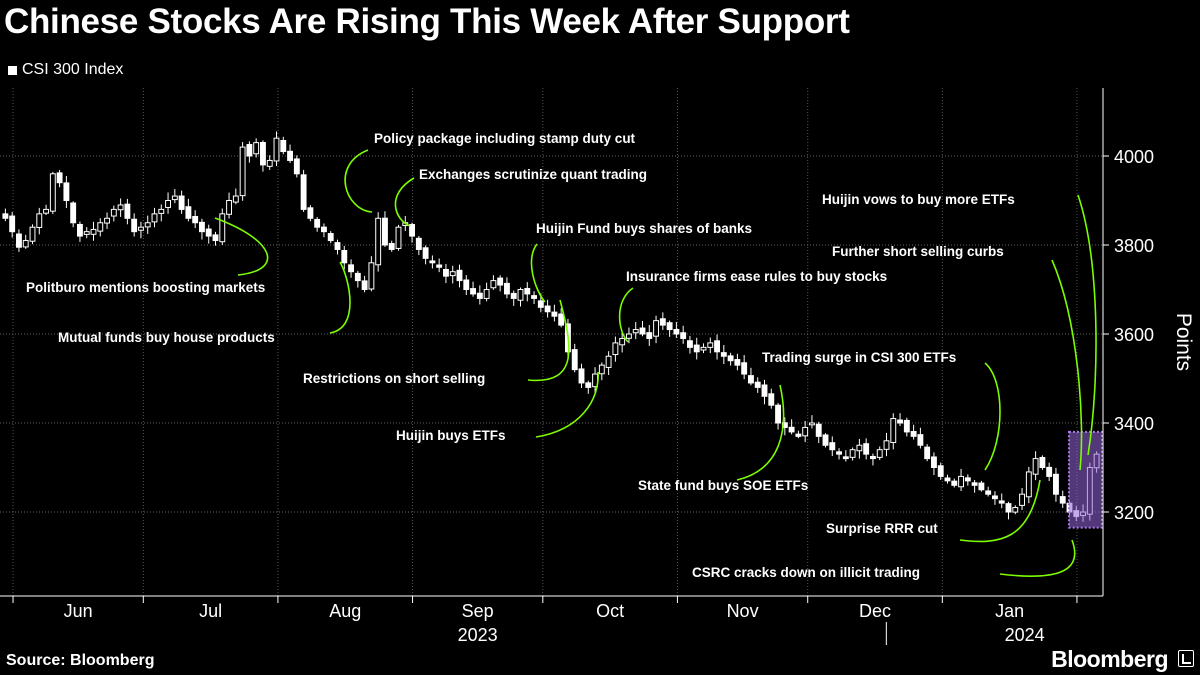 The width and height of the screenshot is (1200, 675). Describe the element at coordinates (1134, 157) in the screenshot. I see `ytick-label-4000: 4000` at that location.